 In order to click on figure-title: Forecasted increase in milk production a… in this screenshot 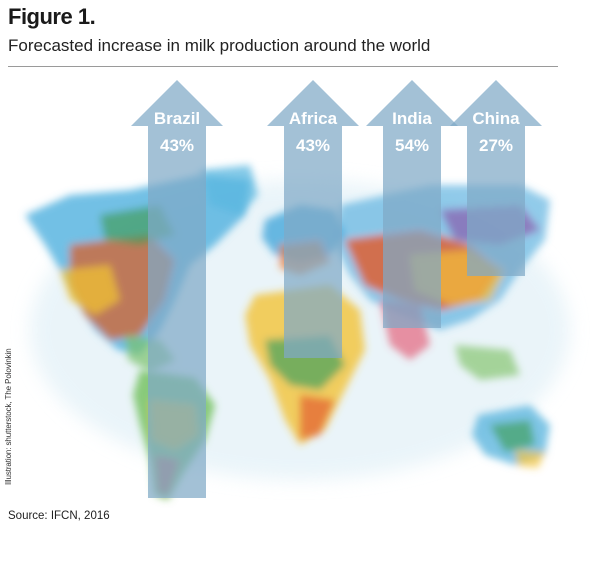, I will do `click(219, 45)`.